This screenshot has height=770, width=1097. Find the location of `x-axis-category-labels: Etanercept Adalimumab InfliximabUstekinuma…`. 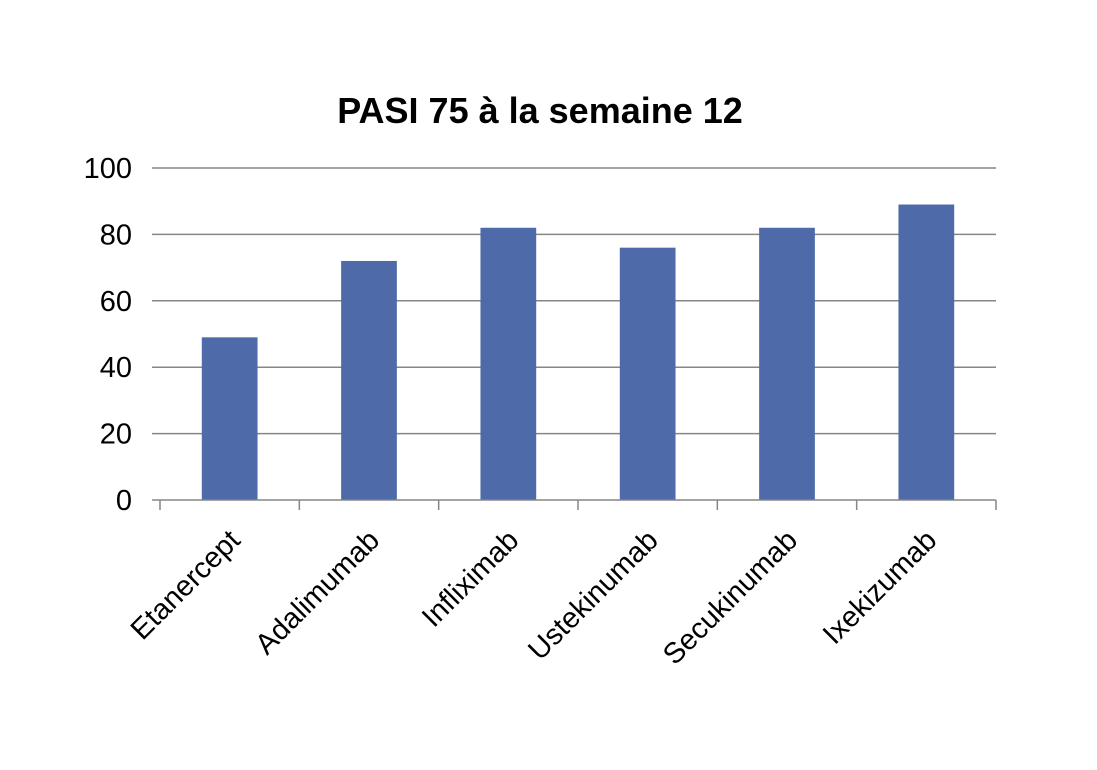

x-axis-category-labels: Etanercept Adalimumab InfliximabUstekinuma… is located at coordinates (534, 597).